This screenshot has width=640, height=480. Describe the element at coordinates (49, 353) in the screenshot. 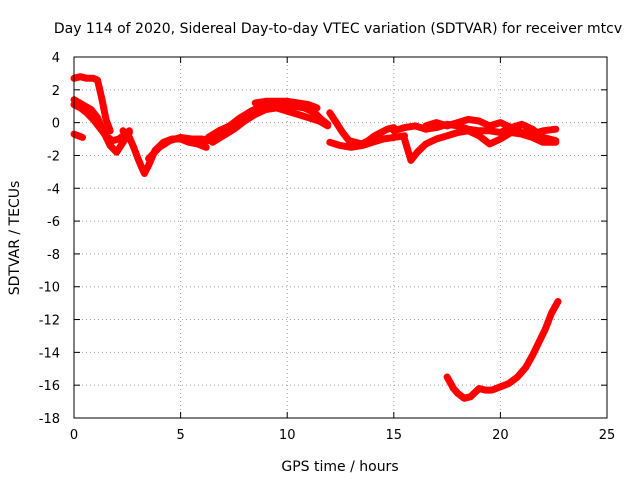

I see `y-tick-label: -14` at that location.